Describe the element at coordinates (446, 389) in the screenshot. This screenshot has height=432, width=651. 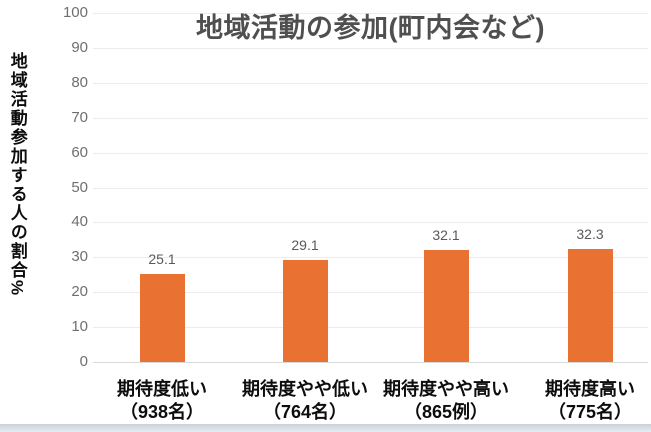
I see `x-category-label-line1: 期待度やや高い` at that location.